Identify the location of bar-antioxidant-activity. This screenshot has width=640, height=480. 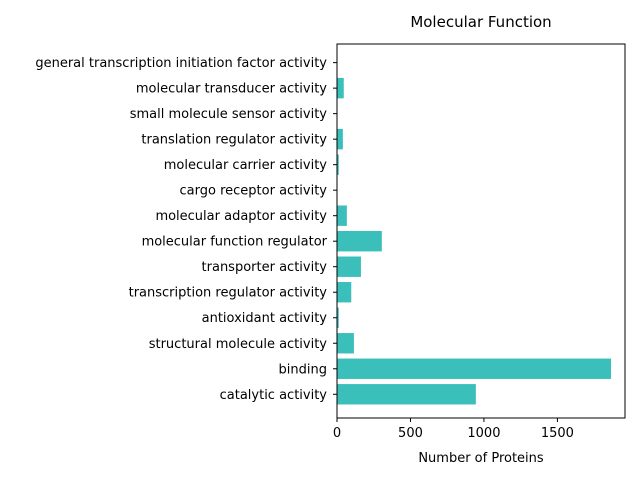
(338, 317).